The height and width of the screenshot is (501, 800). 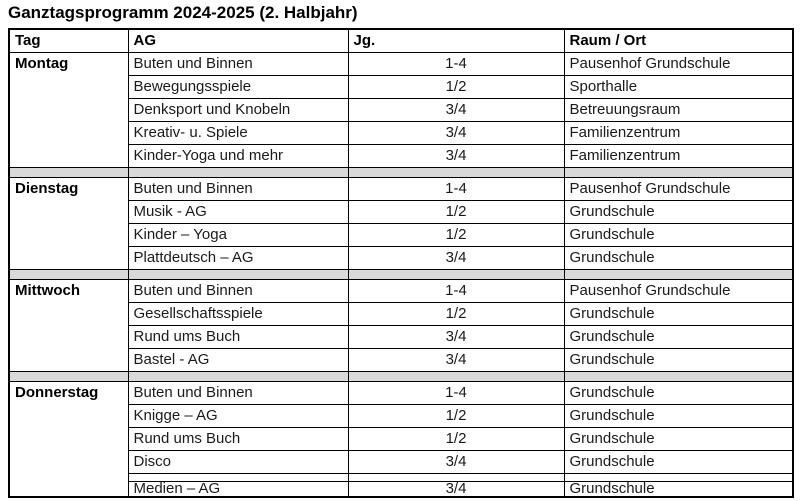 What do you see at coordinates (238, 86) in the screenshot?
I see `ag-cell: Bewegungsspiele` at bounding box center [238, 86].